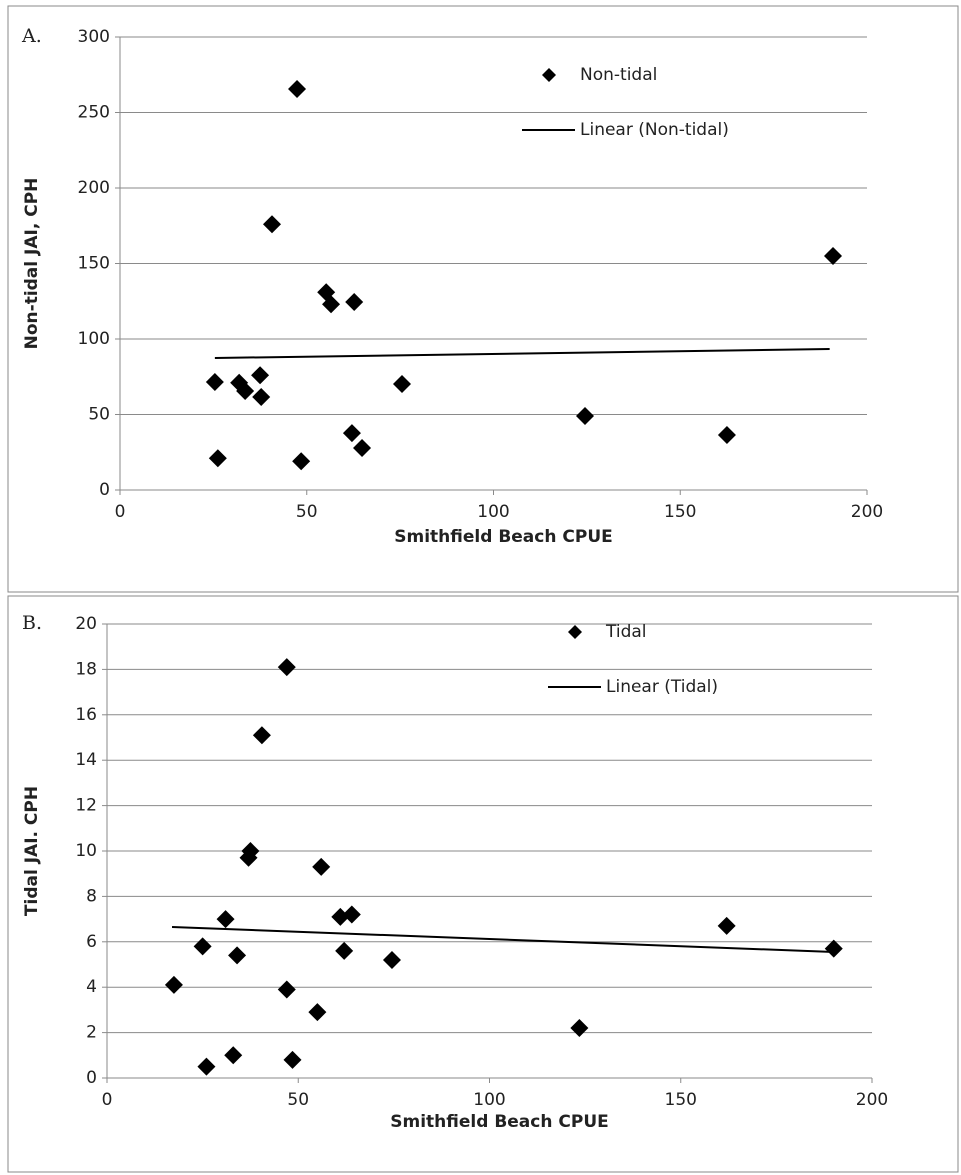 The width and height of the screenshot is (961, 1175). I want to click on y-tick-label: 250, so click(94, 113).